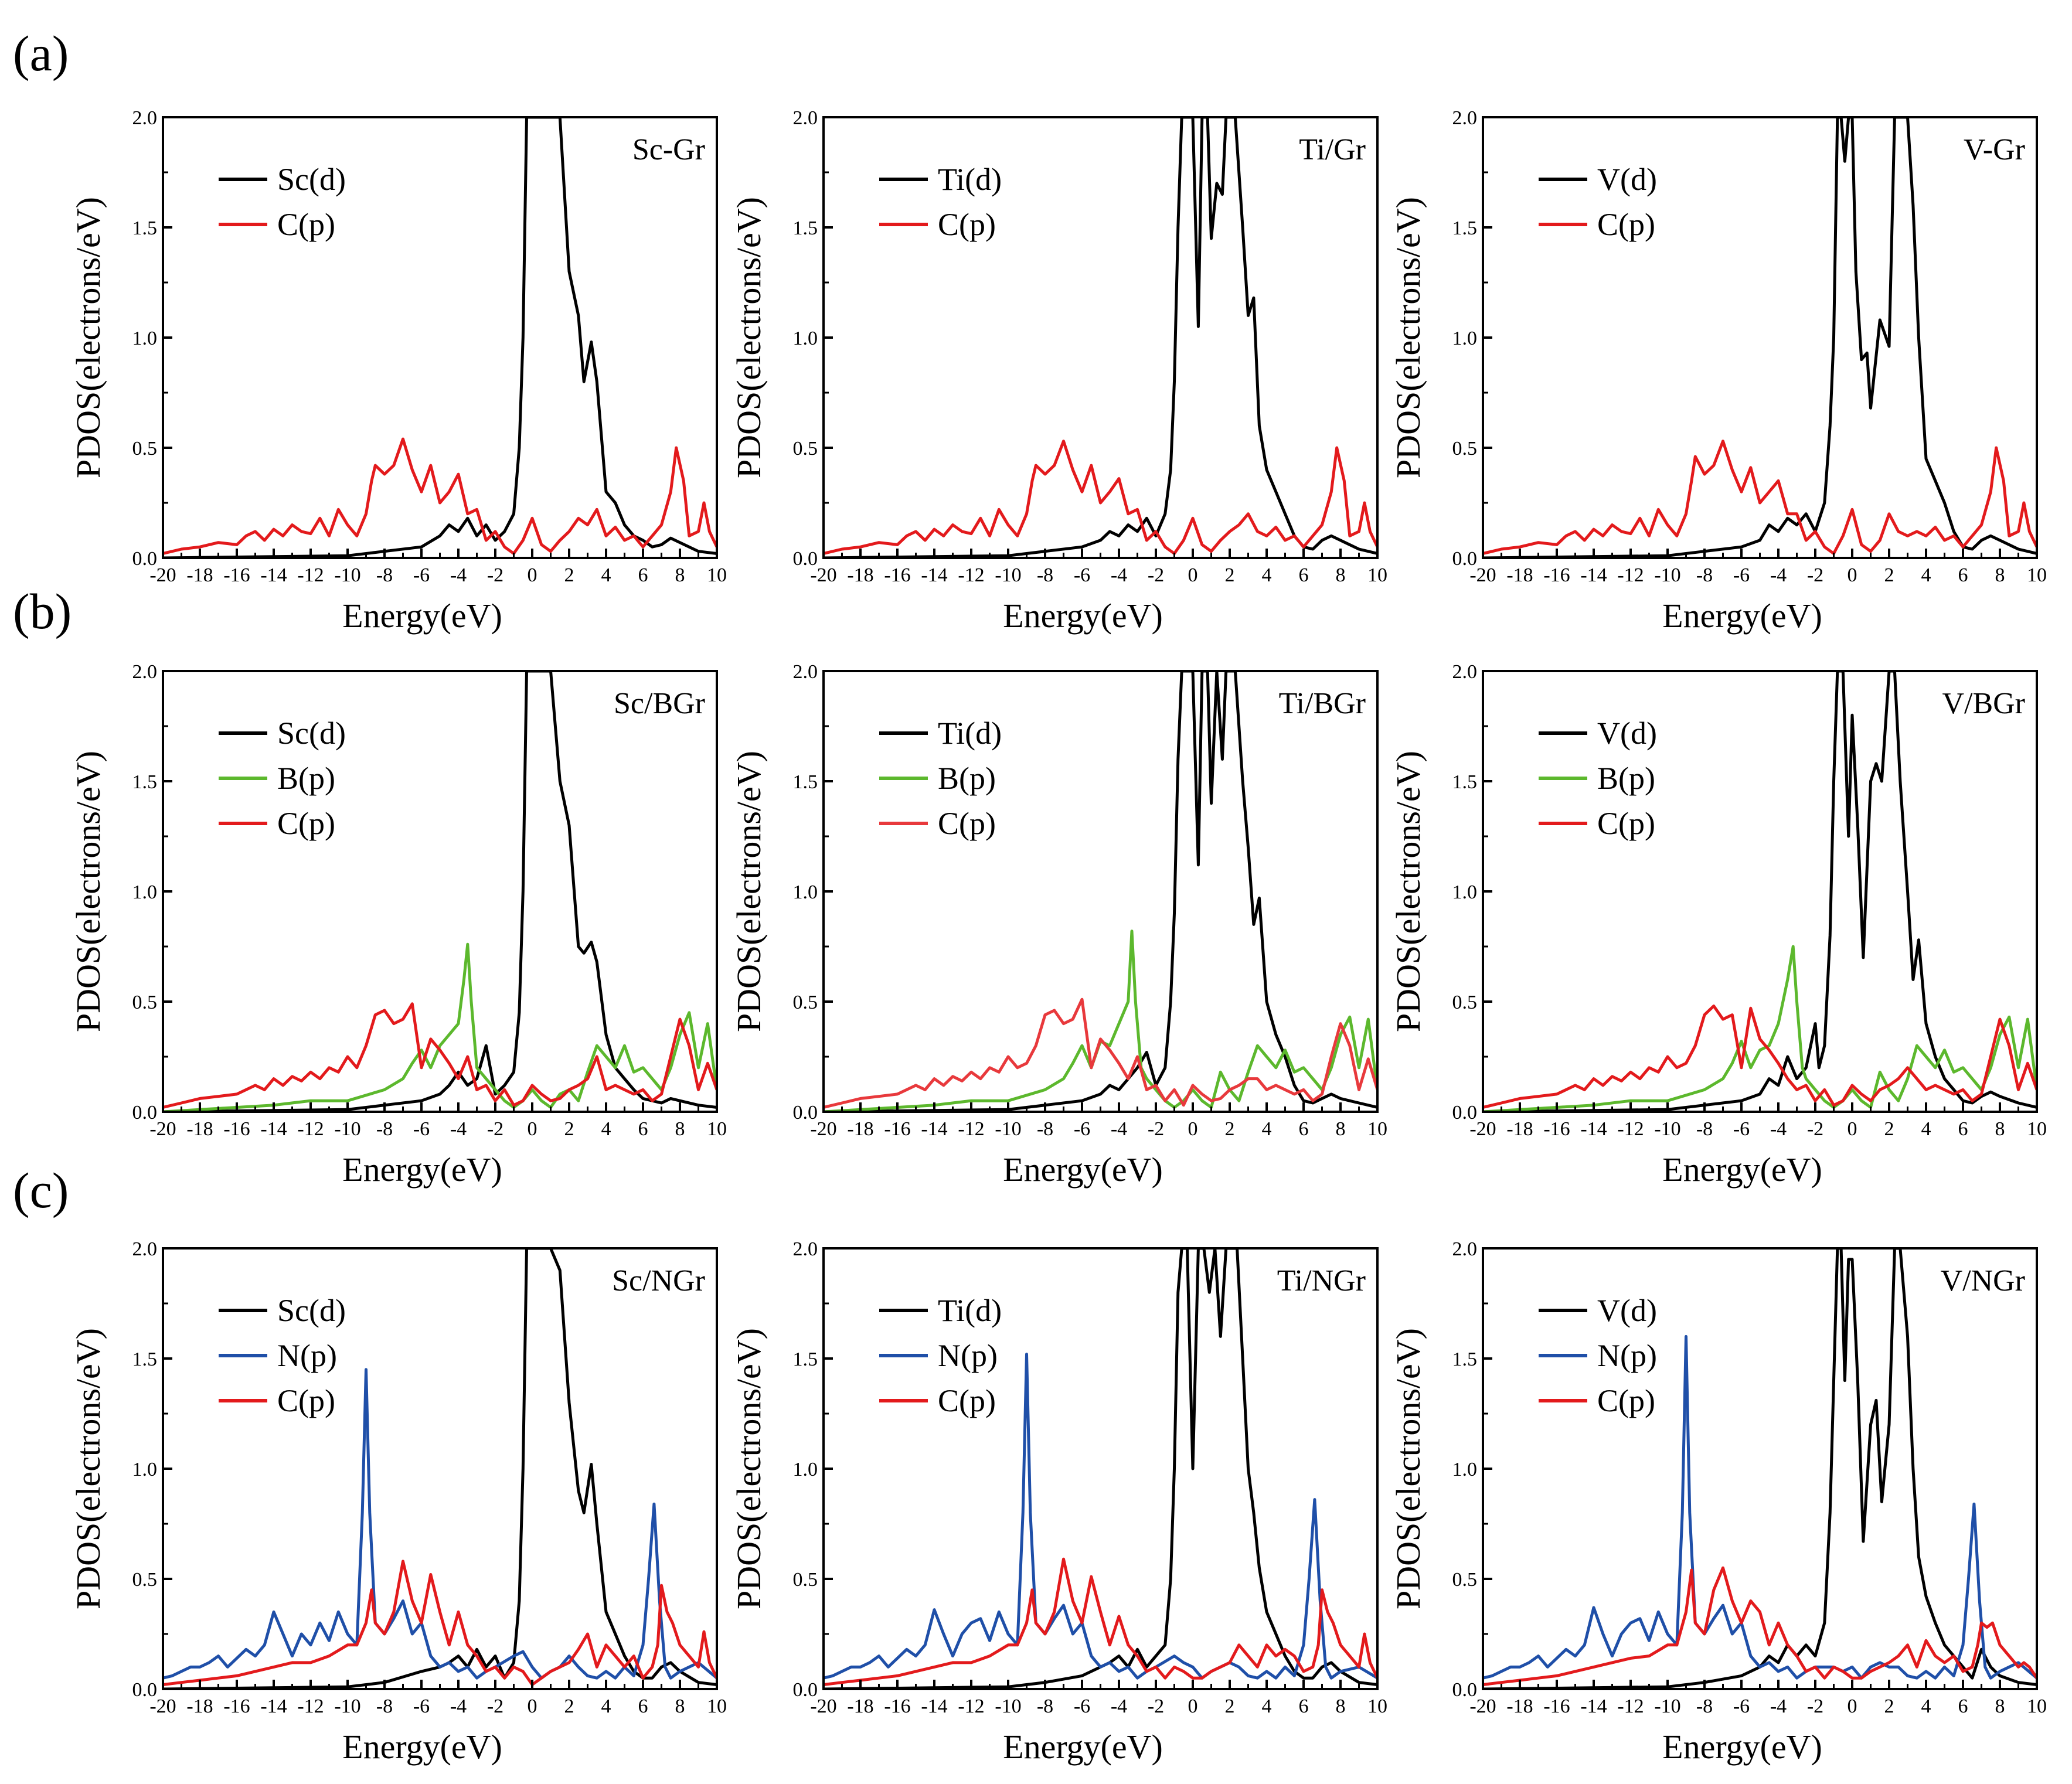  I want to click on legend: Ti(d) N(p) C(p), so click(940, 1355).